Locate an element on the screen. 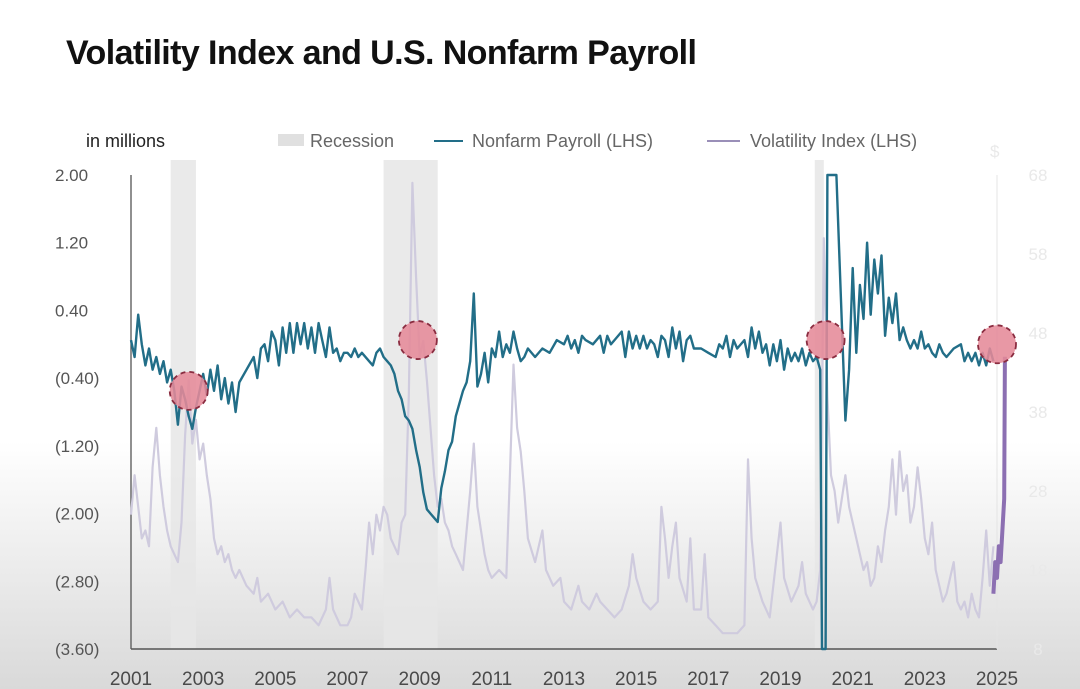 This screenshot has width=1080, height=689. x-tick-label: 2009 is located at coordinates (420, 679).